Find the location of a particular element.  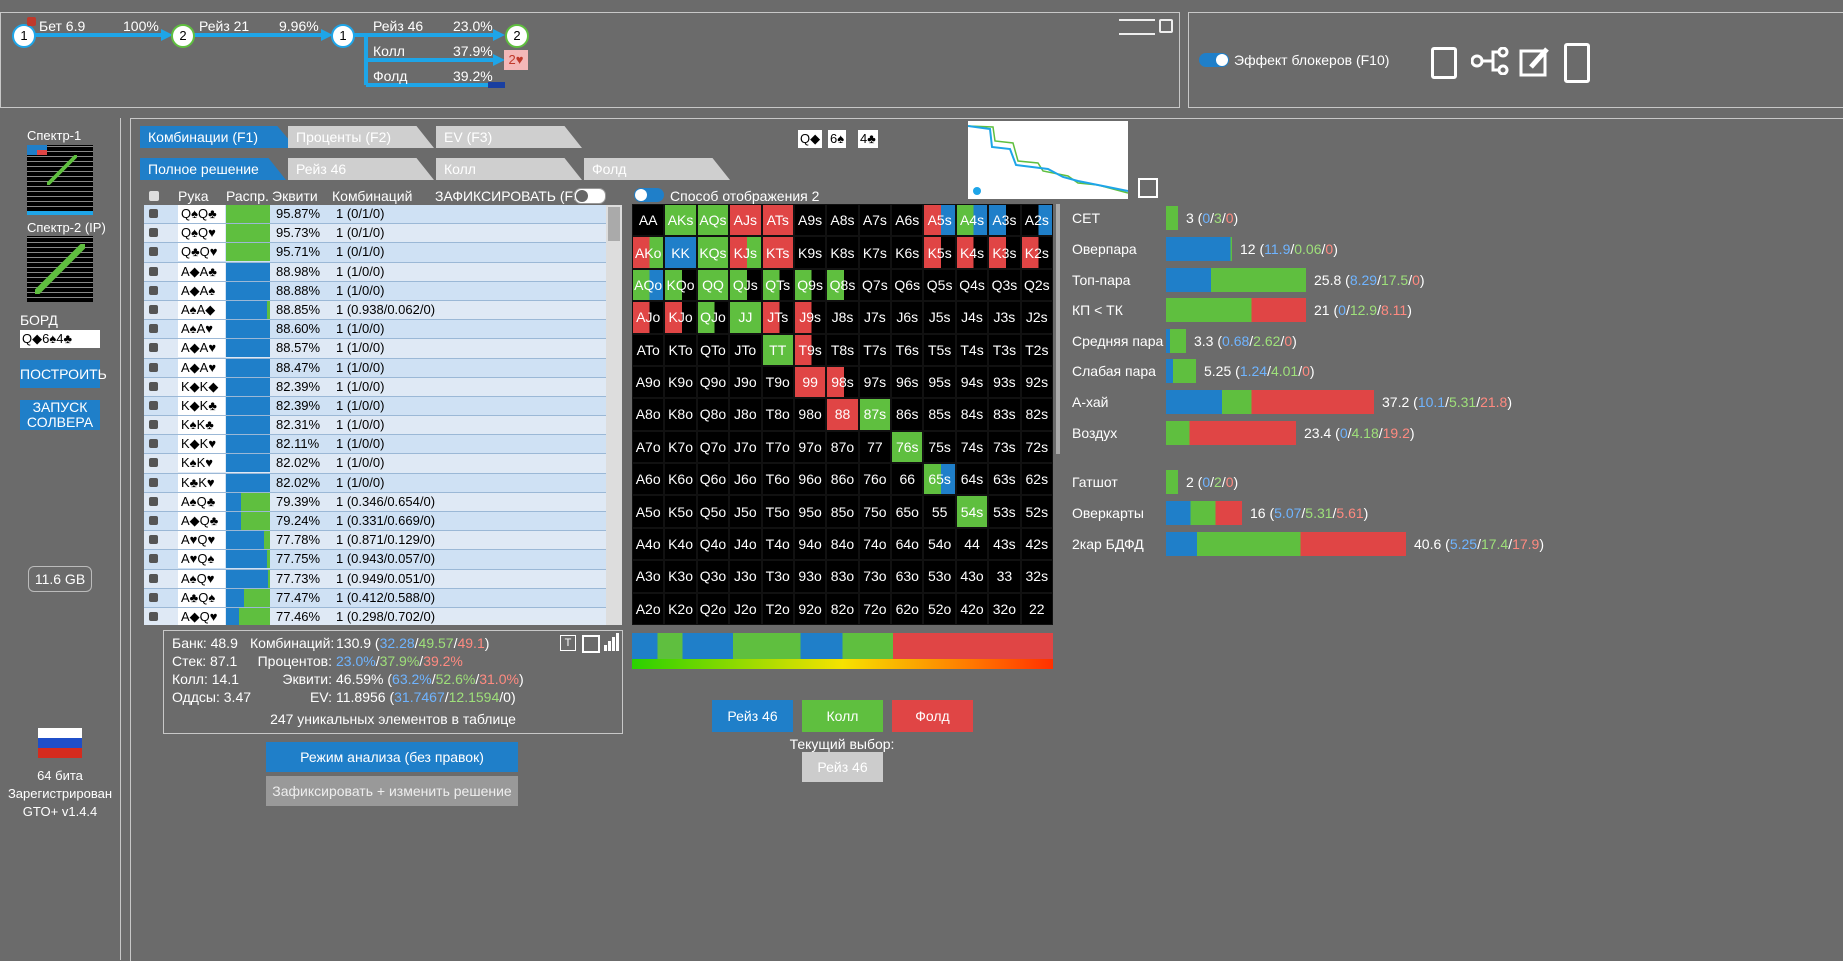

edit-icon is located at coordinates (1535, 61).